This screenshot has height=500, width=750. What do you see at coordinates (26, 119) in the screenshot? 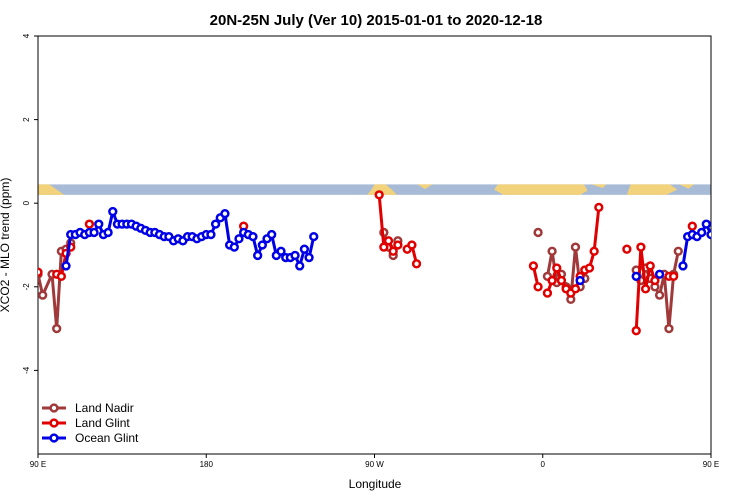
I see `y-tick-label: 2` at bounding box center [26, 119].